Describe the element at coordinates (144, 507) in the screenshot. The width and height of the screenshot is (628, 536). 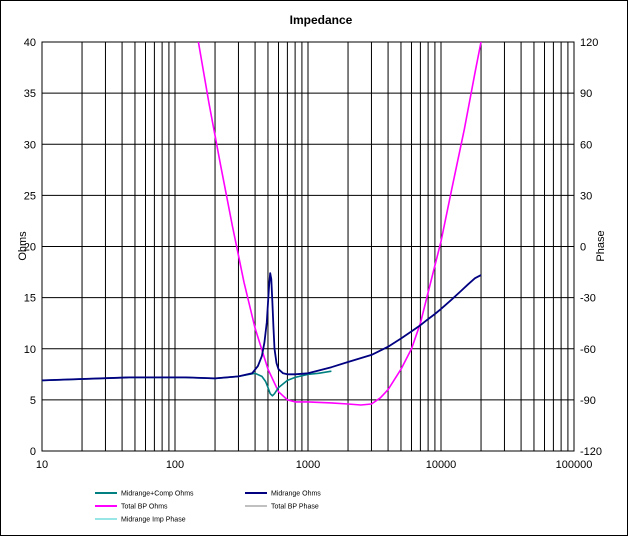
I see `legend-label: Total BP Ohms` at that location.